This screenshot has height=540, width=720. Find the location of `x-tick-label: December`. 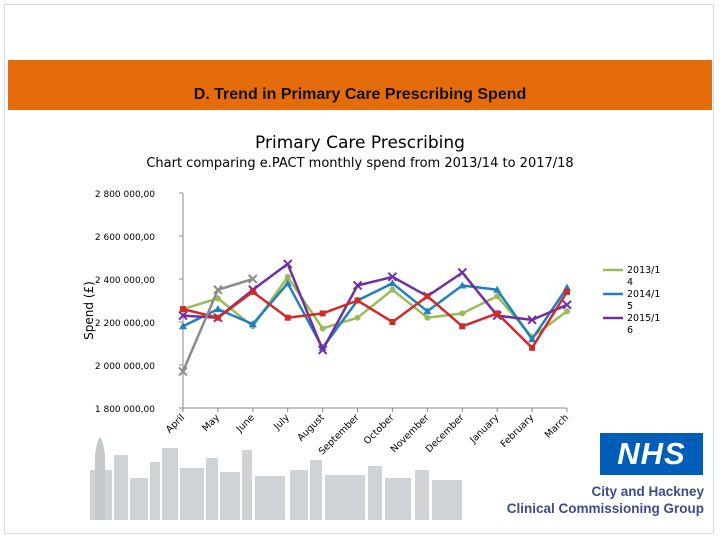

x-tick-label: December is located at coordinates (445, 433).